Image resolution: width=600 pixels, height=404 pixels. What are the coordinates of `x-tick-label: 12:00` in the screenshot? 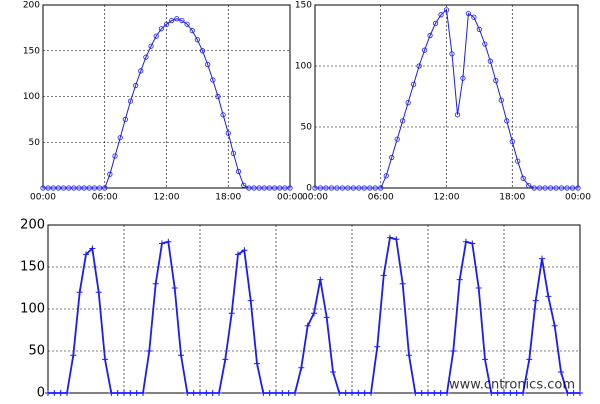 It's located at (447, 198).